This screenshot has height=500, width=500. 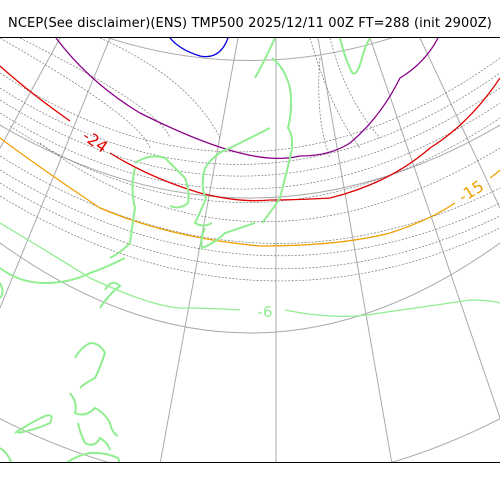 What do you see at coordinates (199, 48) in the screenshot?
I see `blue-contour` at bounding box center [199, 48].